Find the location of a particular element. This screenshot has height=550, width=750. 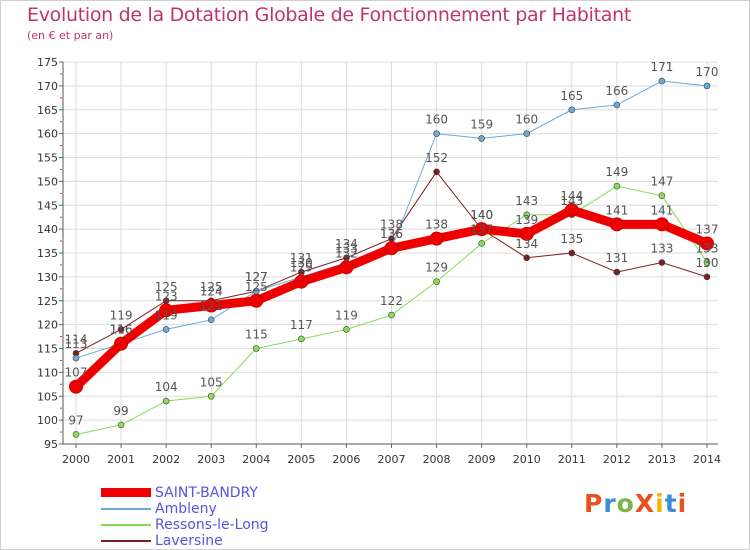

data-label-ambleny: 130 is located at coordinates (301, 263).